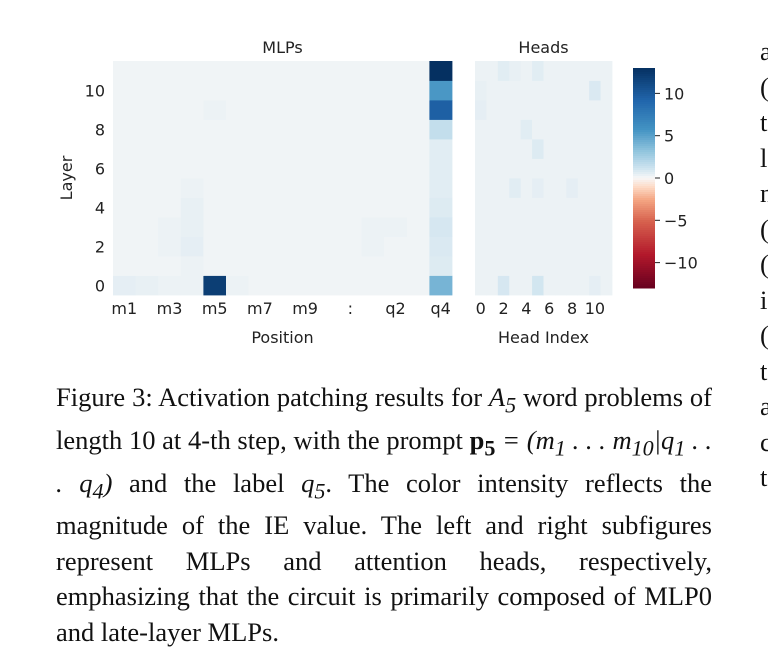 This screenshot has width=768, height=661. Describe the element at coordinates (100, 207) in the screenshot. I see `y-tick-label: 4` at that location.